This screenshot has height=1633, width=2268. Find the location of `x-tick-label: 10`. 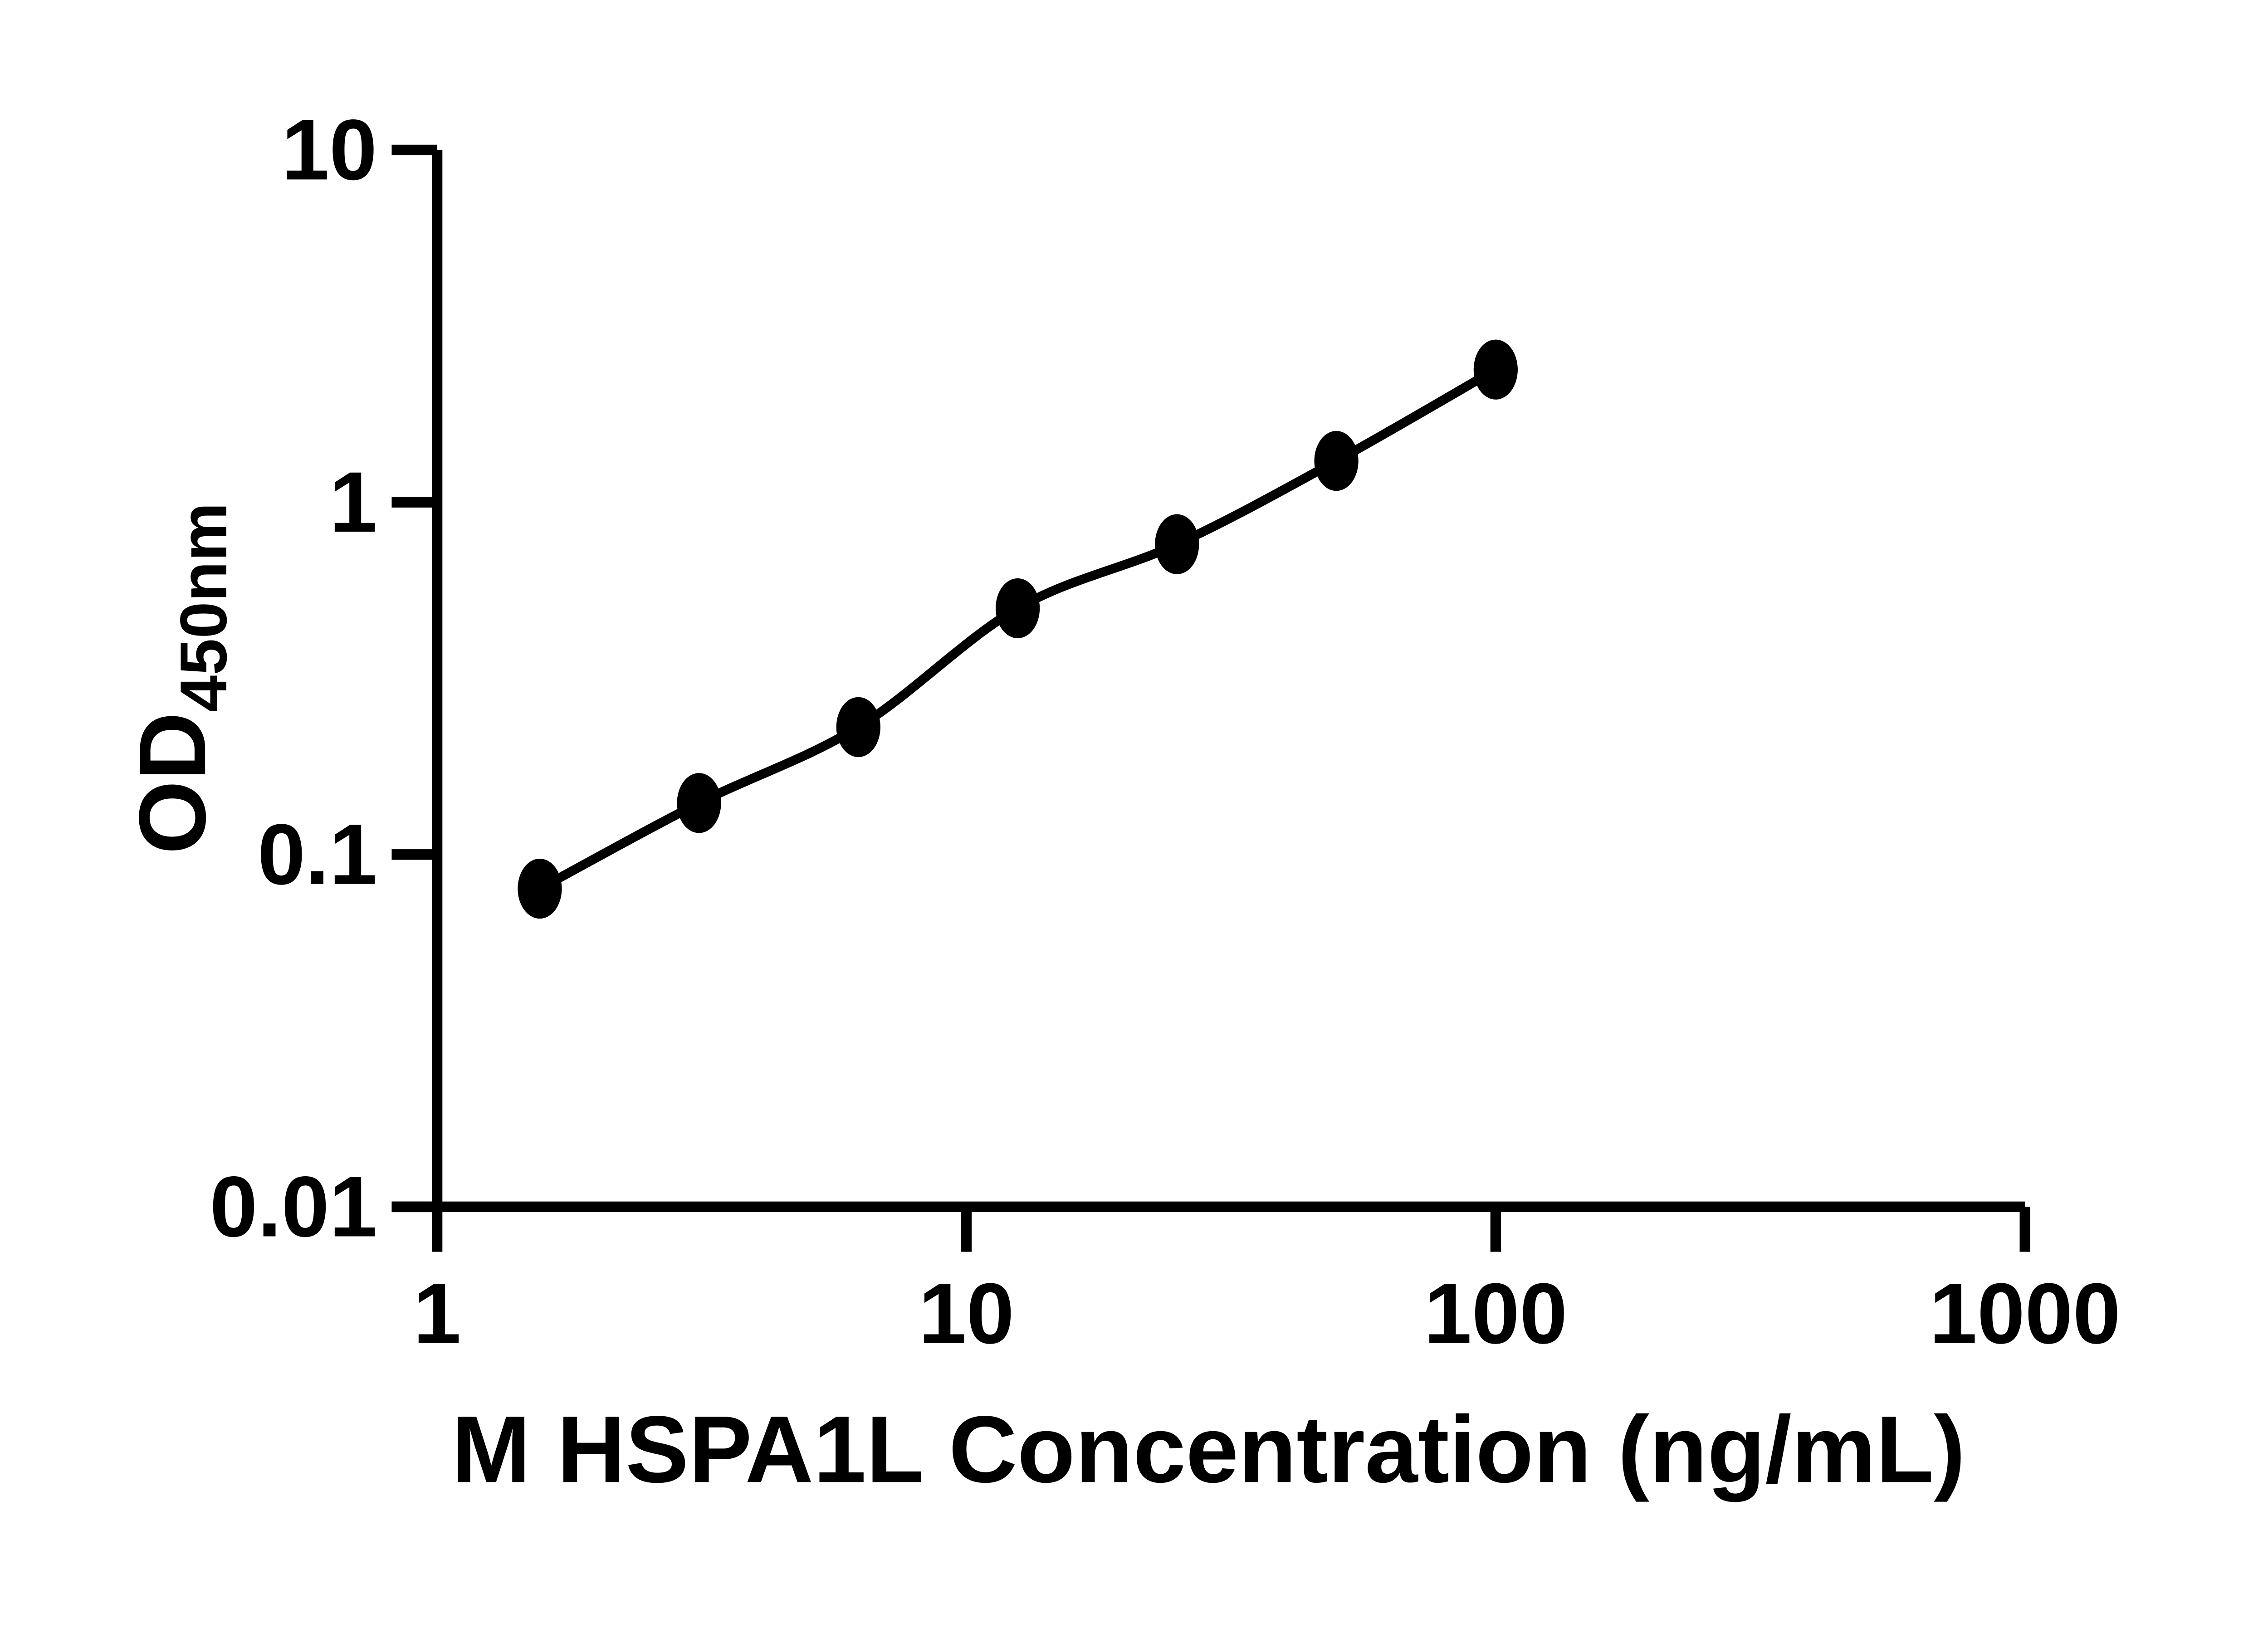

x-tick-label: 10 is located at coordinates (967, 1314).